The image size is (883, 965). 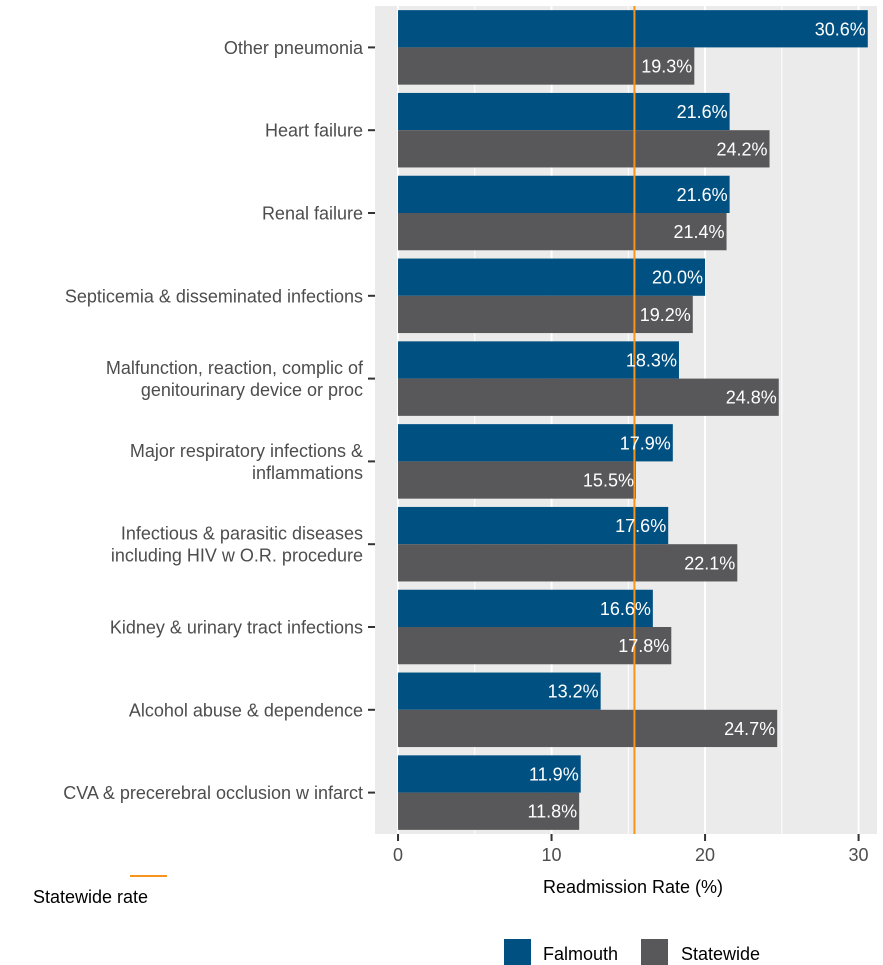 What do you see at coordinates (645, 443) in the screenshot?
I see `data-label-falmouth: 17.9%` at bounding box center [645, 443].